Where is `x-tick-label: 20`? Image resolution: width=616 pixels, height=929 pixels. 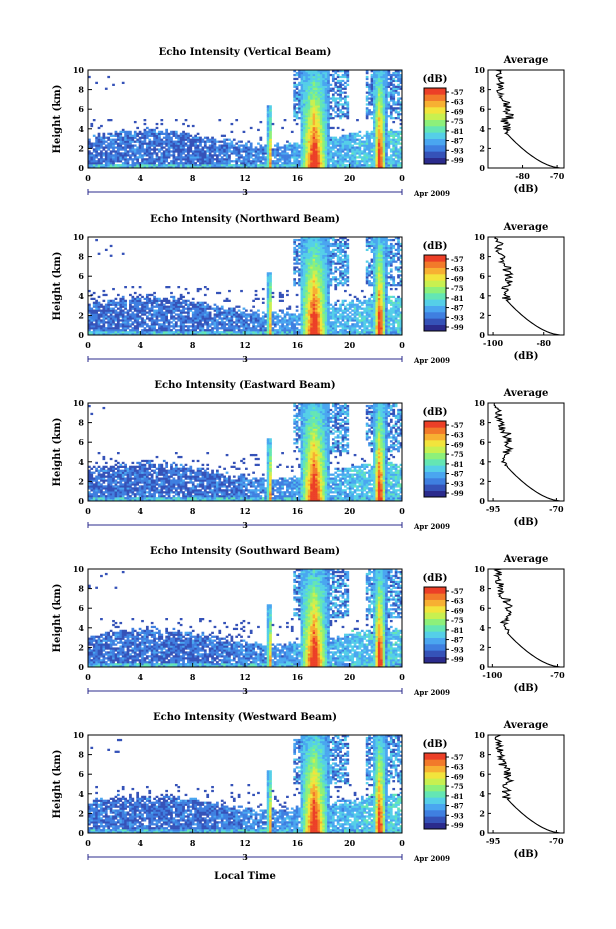 x-tick-label: 20 is located at coordinates (350, 345).